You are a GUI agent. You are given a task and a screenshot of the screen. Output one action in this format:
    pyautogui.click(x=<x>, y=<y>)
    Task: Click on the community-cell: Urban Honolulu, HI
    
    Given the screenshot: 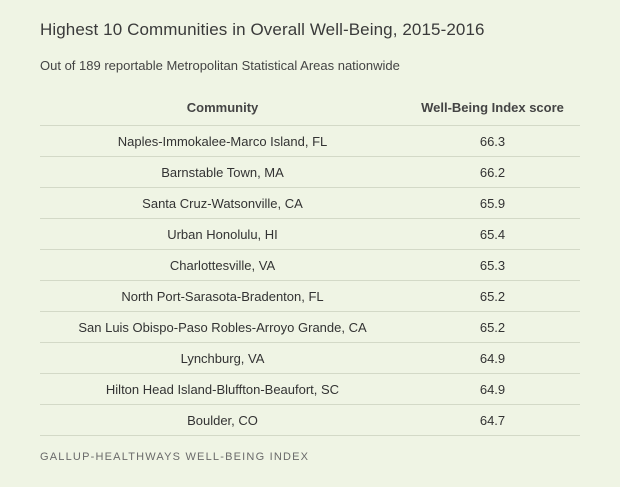 What is the action you would take?
    pyautogui.click(x=222, y=234)
    